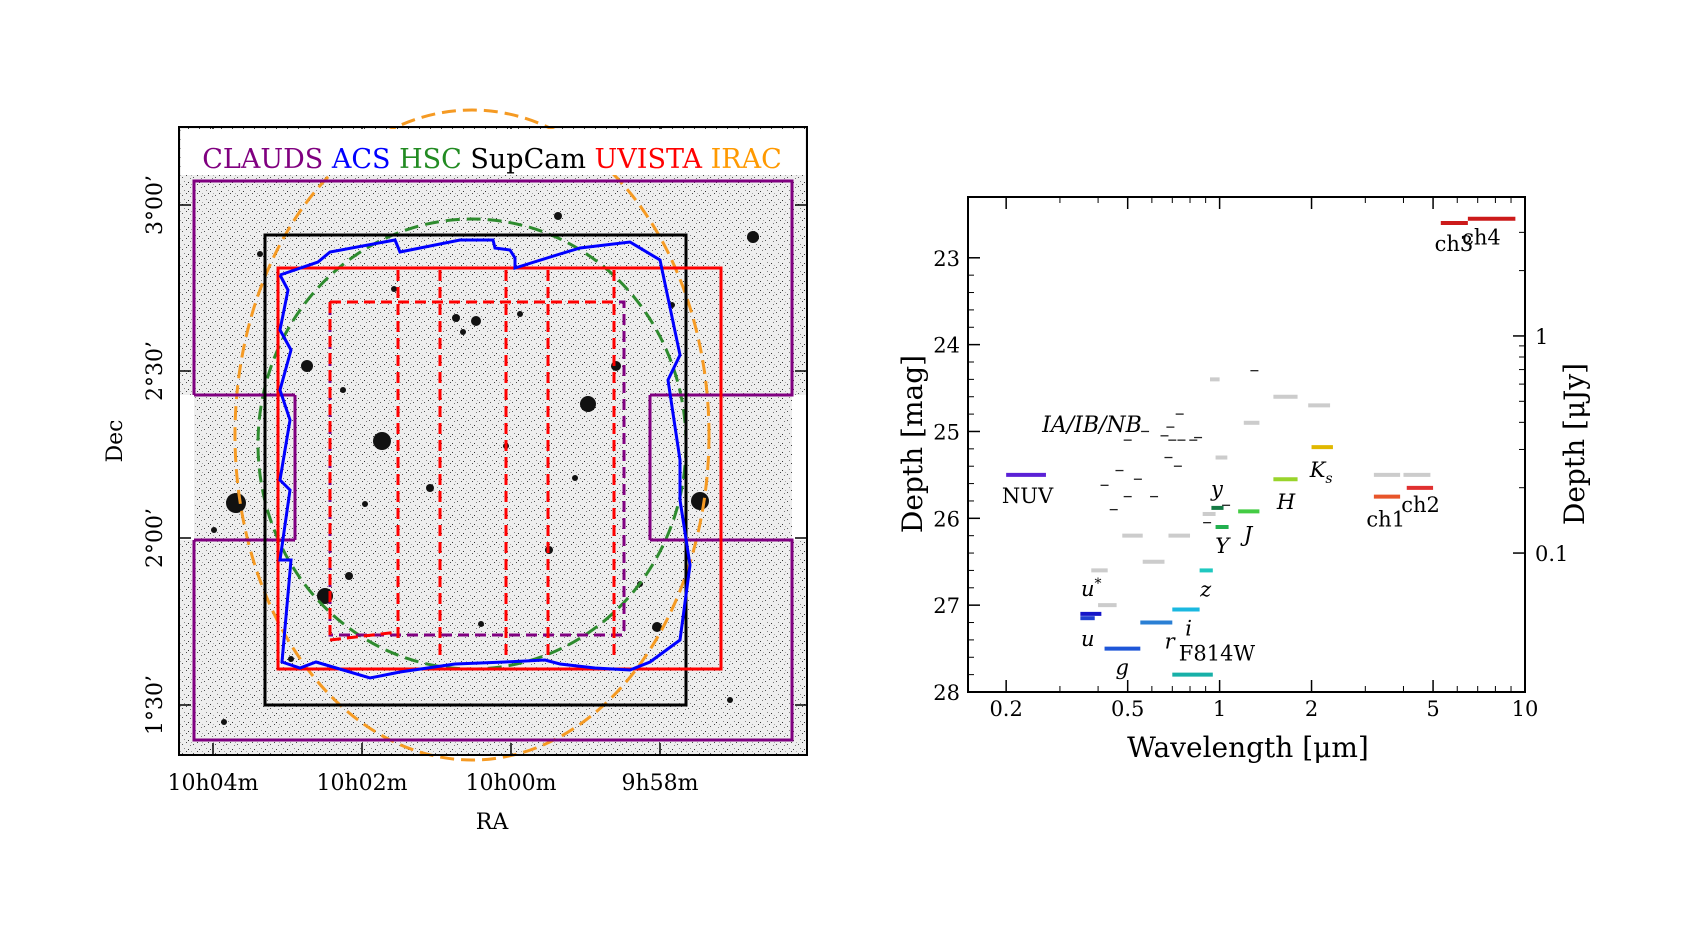  Describe the element at coordinates (1091, 425) in the screenshot. I see `ia-ib-nb-label: IA/IB/NB` at that location.